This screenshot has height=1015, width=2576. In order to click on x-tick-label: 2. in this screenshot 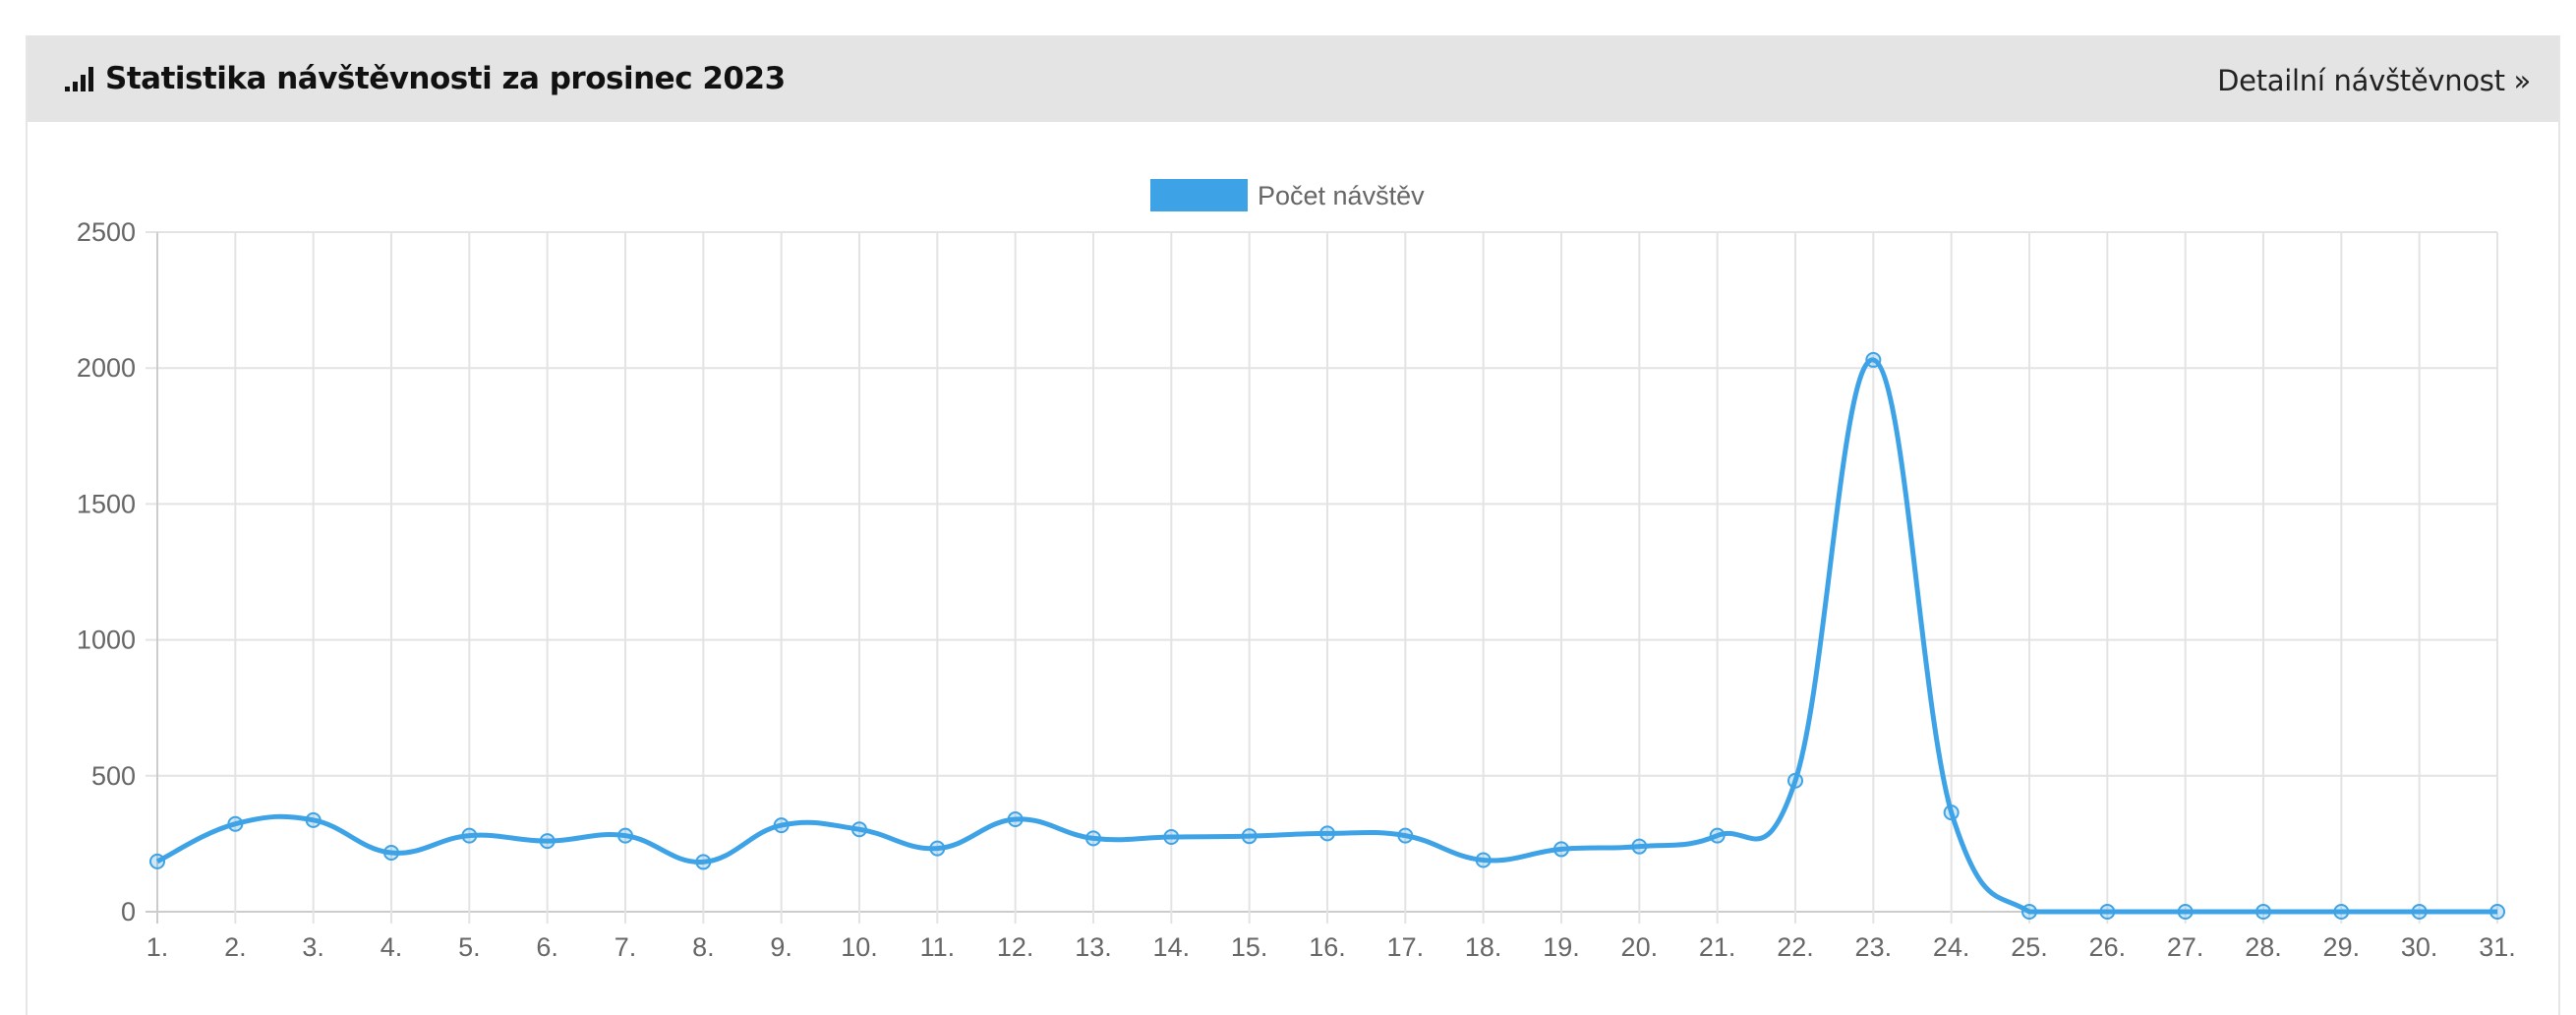, I will do `click(235, 947)`.